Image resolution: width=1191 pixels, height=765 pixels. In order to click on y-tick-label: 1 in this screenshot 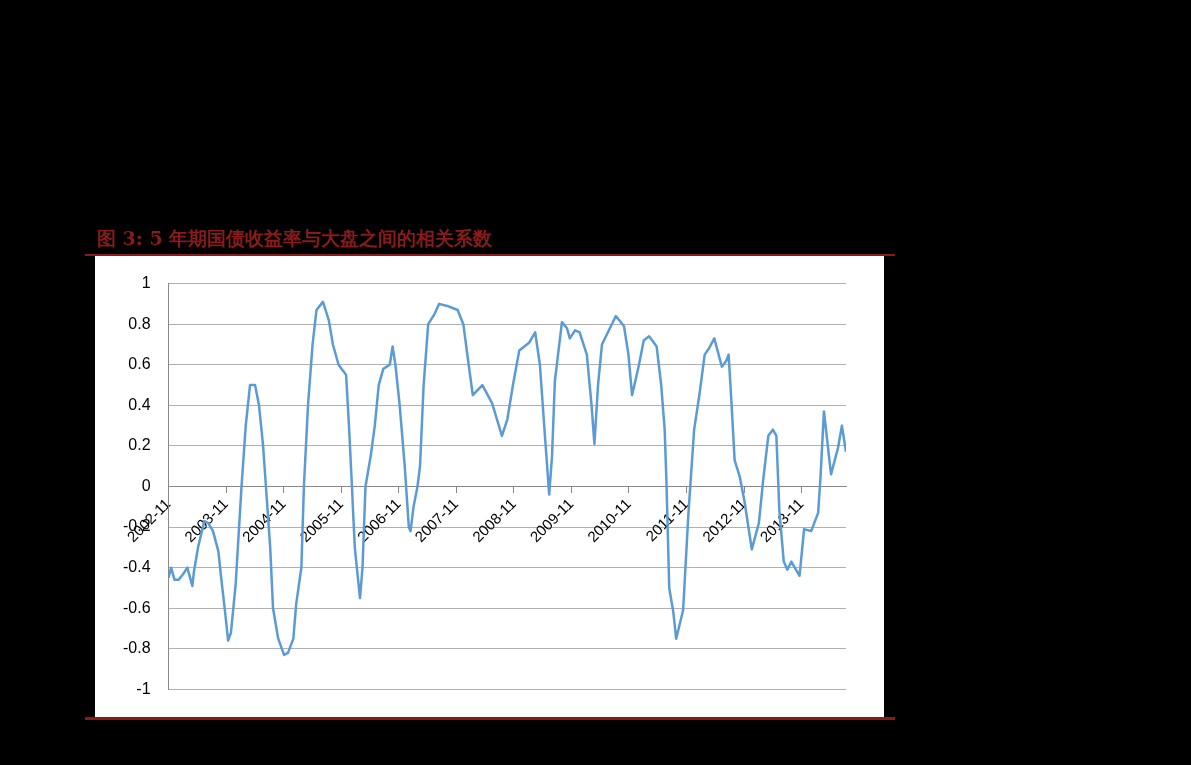, I will do `click(146, 283)`.